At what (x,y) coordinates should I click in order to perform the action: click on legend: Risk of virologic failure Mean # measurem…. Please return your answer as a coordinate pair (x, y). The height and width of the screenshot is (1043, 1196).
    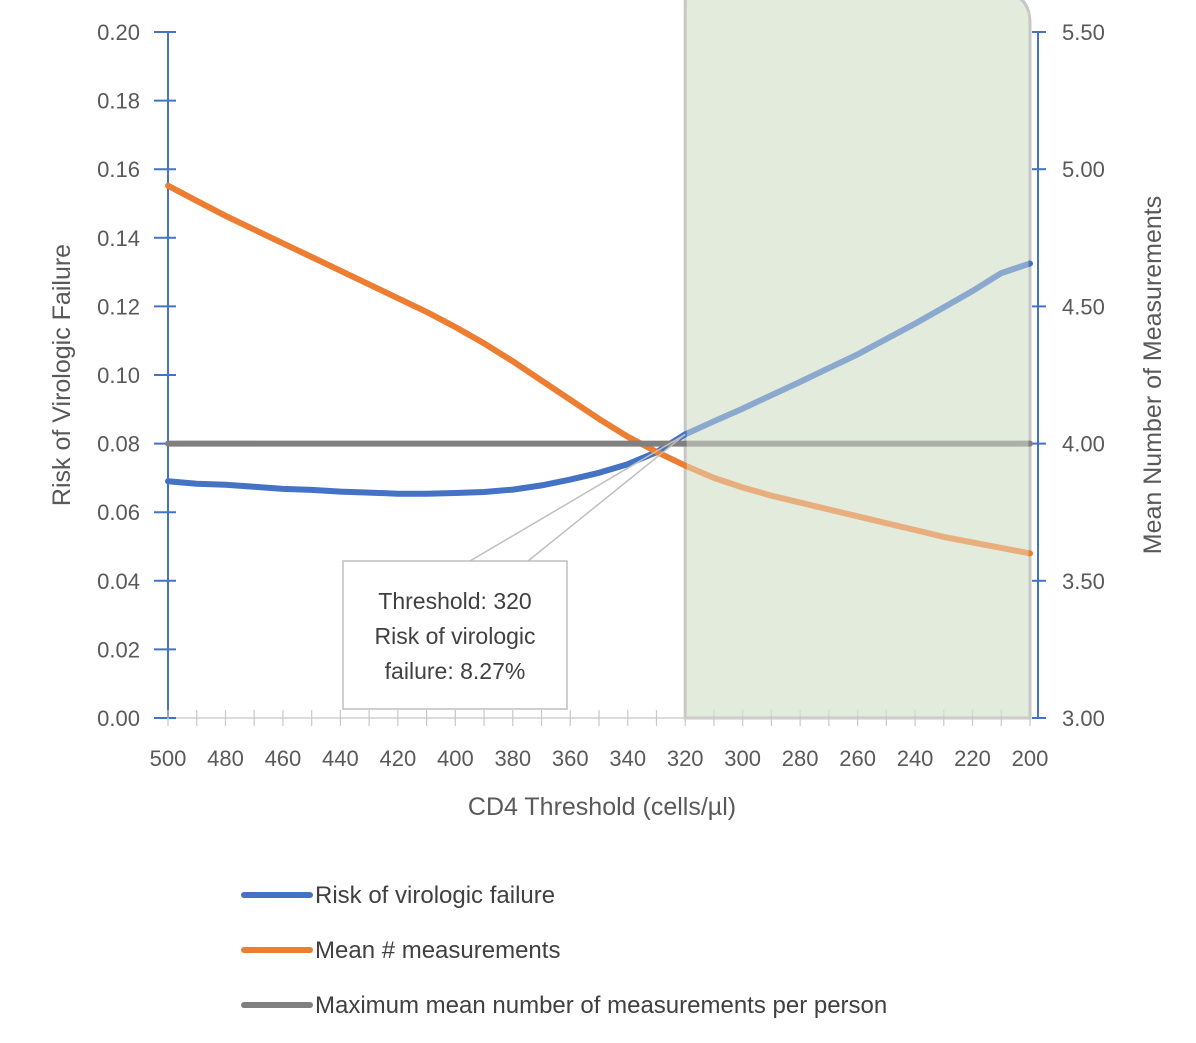
    Looking at the image, I should click on (564, 950).